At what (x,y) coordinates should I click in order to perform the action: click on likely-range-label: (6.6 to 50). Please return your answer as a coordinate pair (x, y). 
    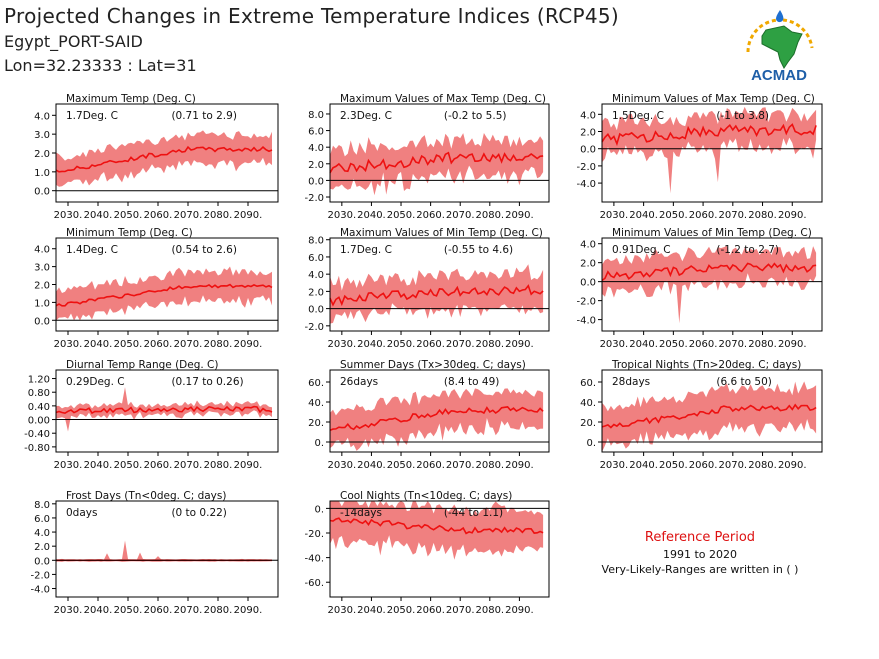
    Looking at the image, I should click on (743, 382).